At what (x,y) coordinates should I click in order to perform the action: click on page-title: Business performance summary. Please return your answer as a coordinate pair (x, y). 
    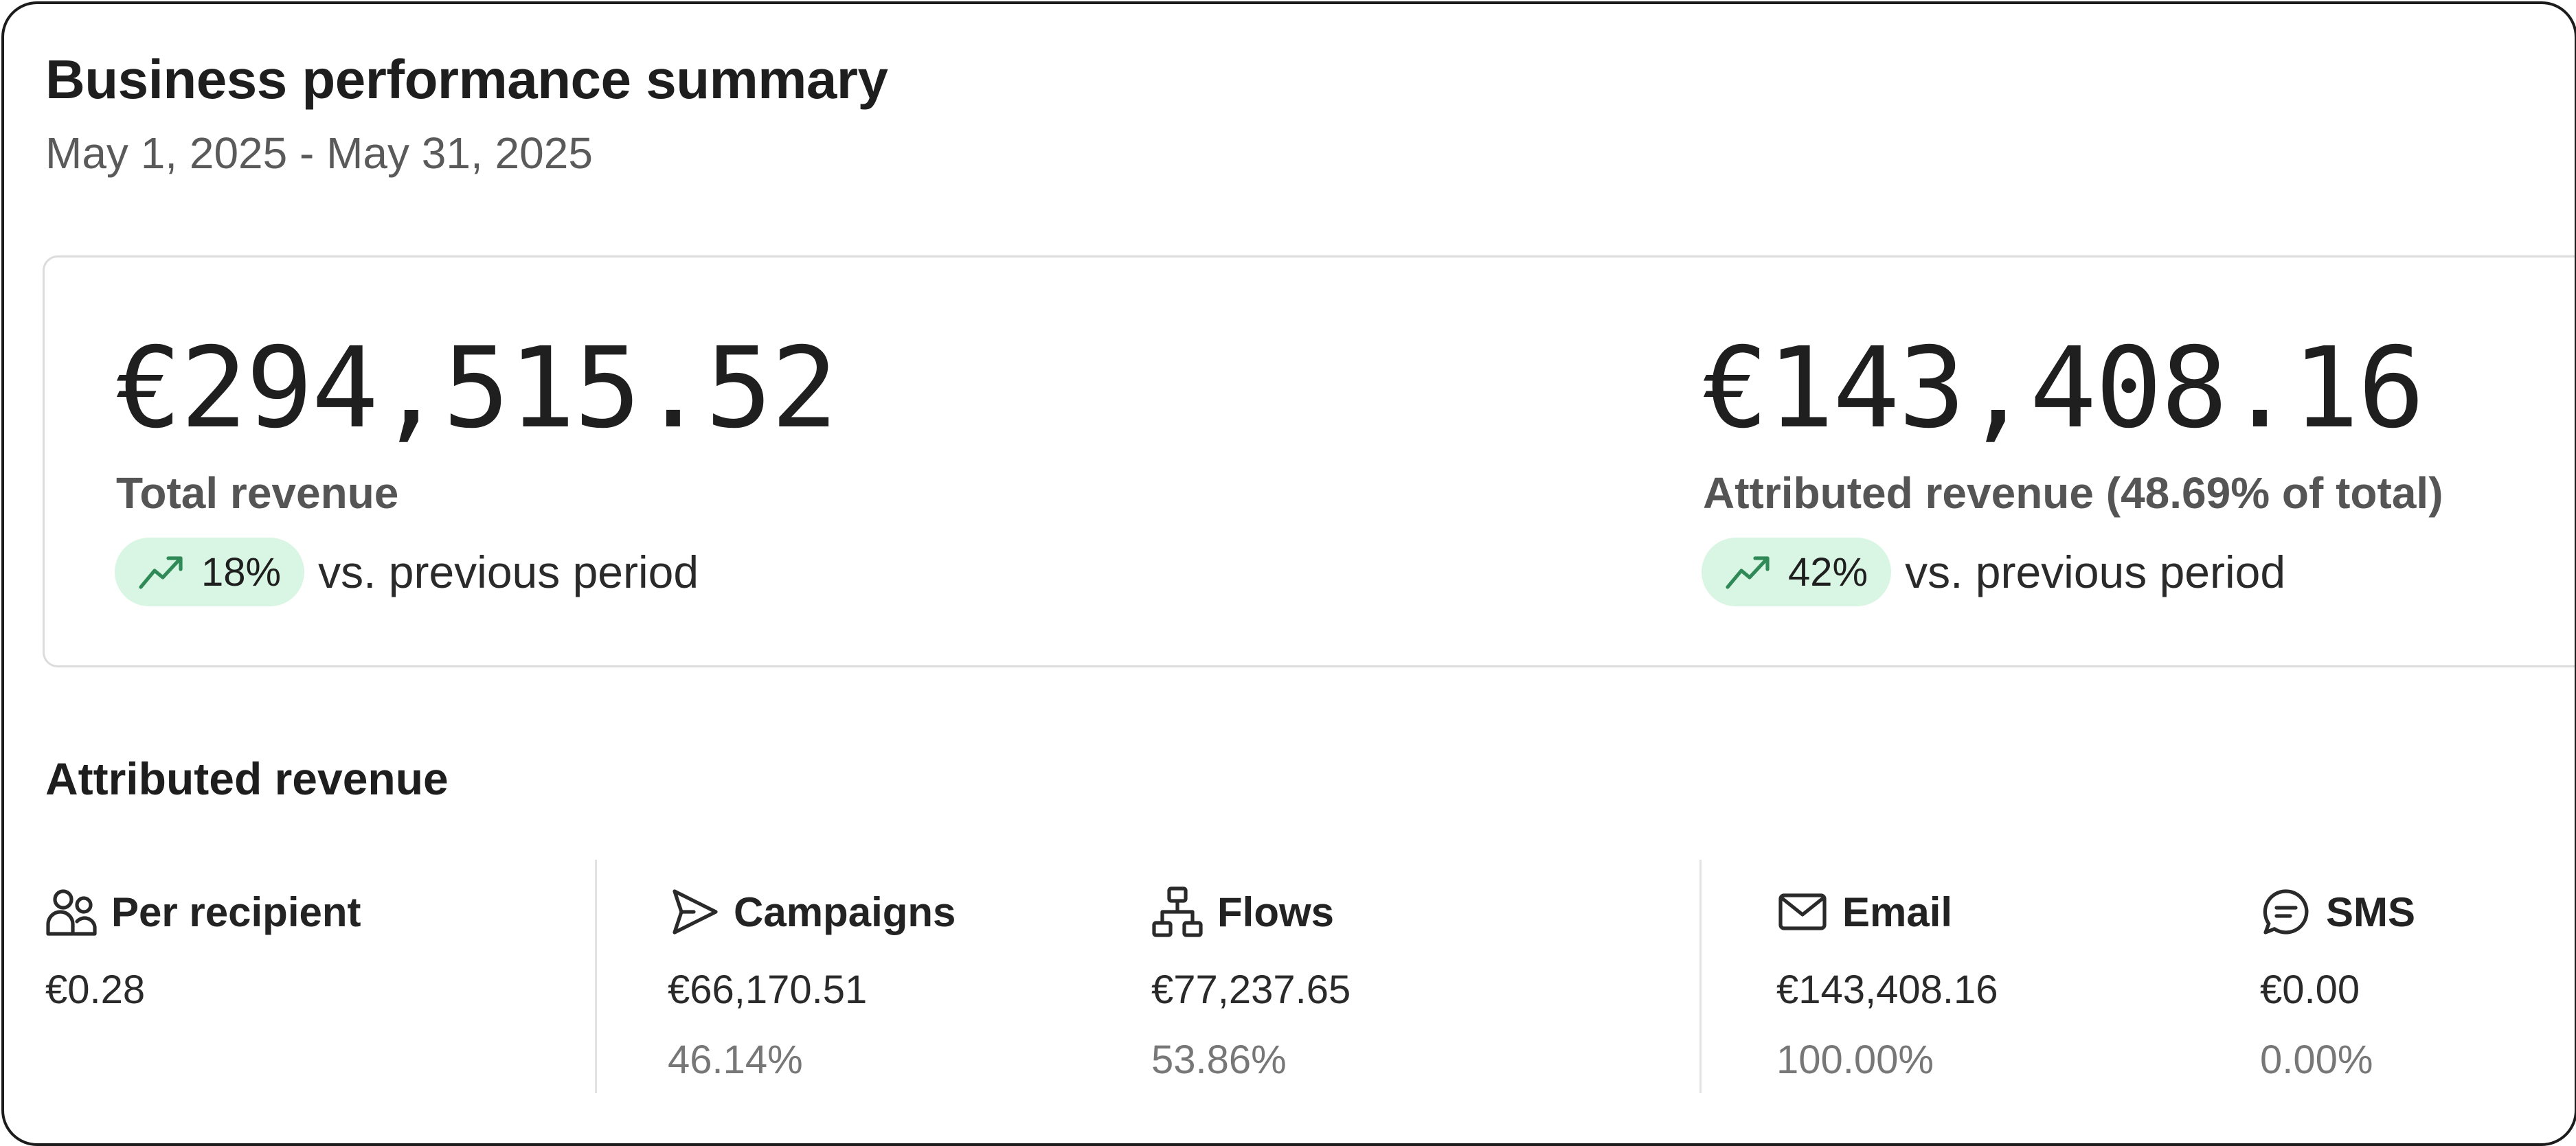
    Looking at the image, I should click on (466, 79).